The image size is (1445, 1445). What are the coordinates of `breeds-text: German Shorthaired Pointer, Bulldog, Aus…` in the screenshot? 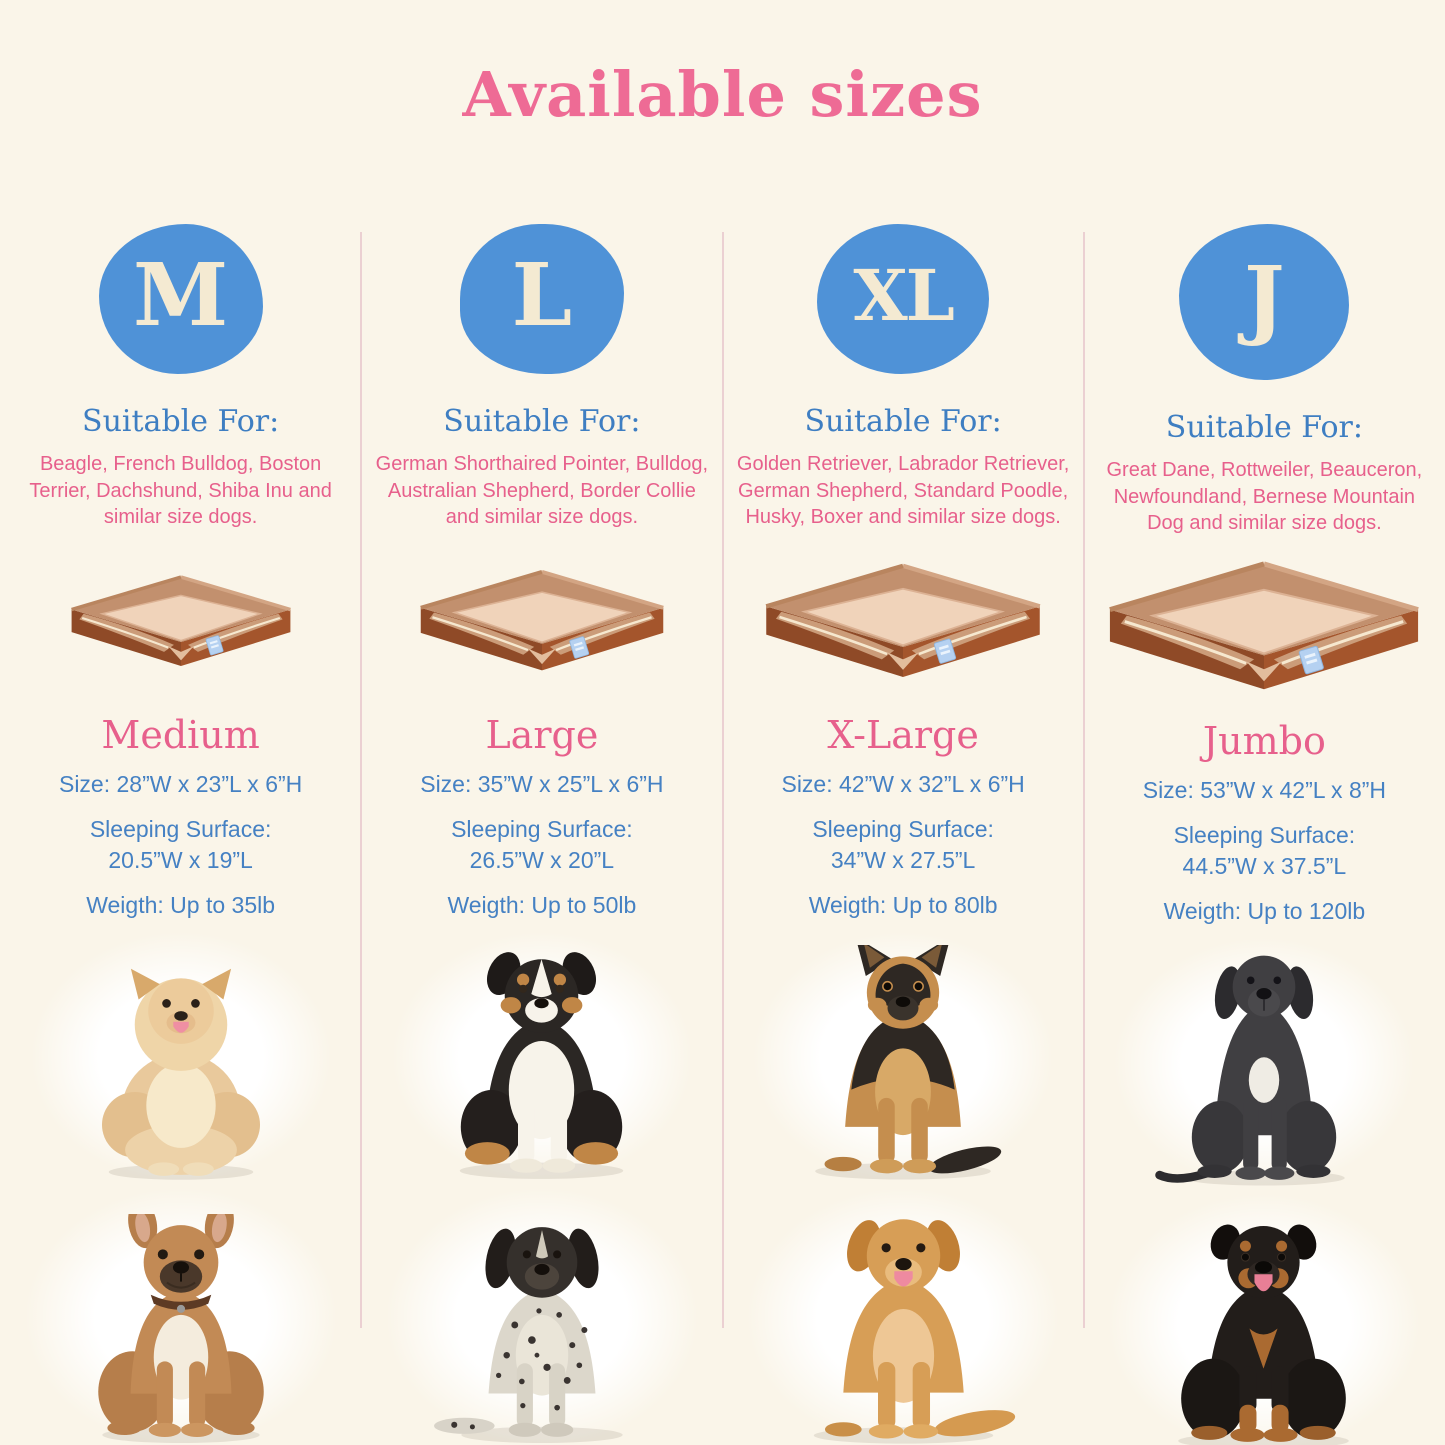 It's located at (542, 491).